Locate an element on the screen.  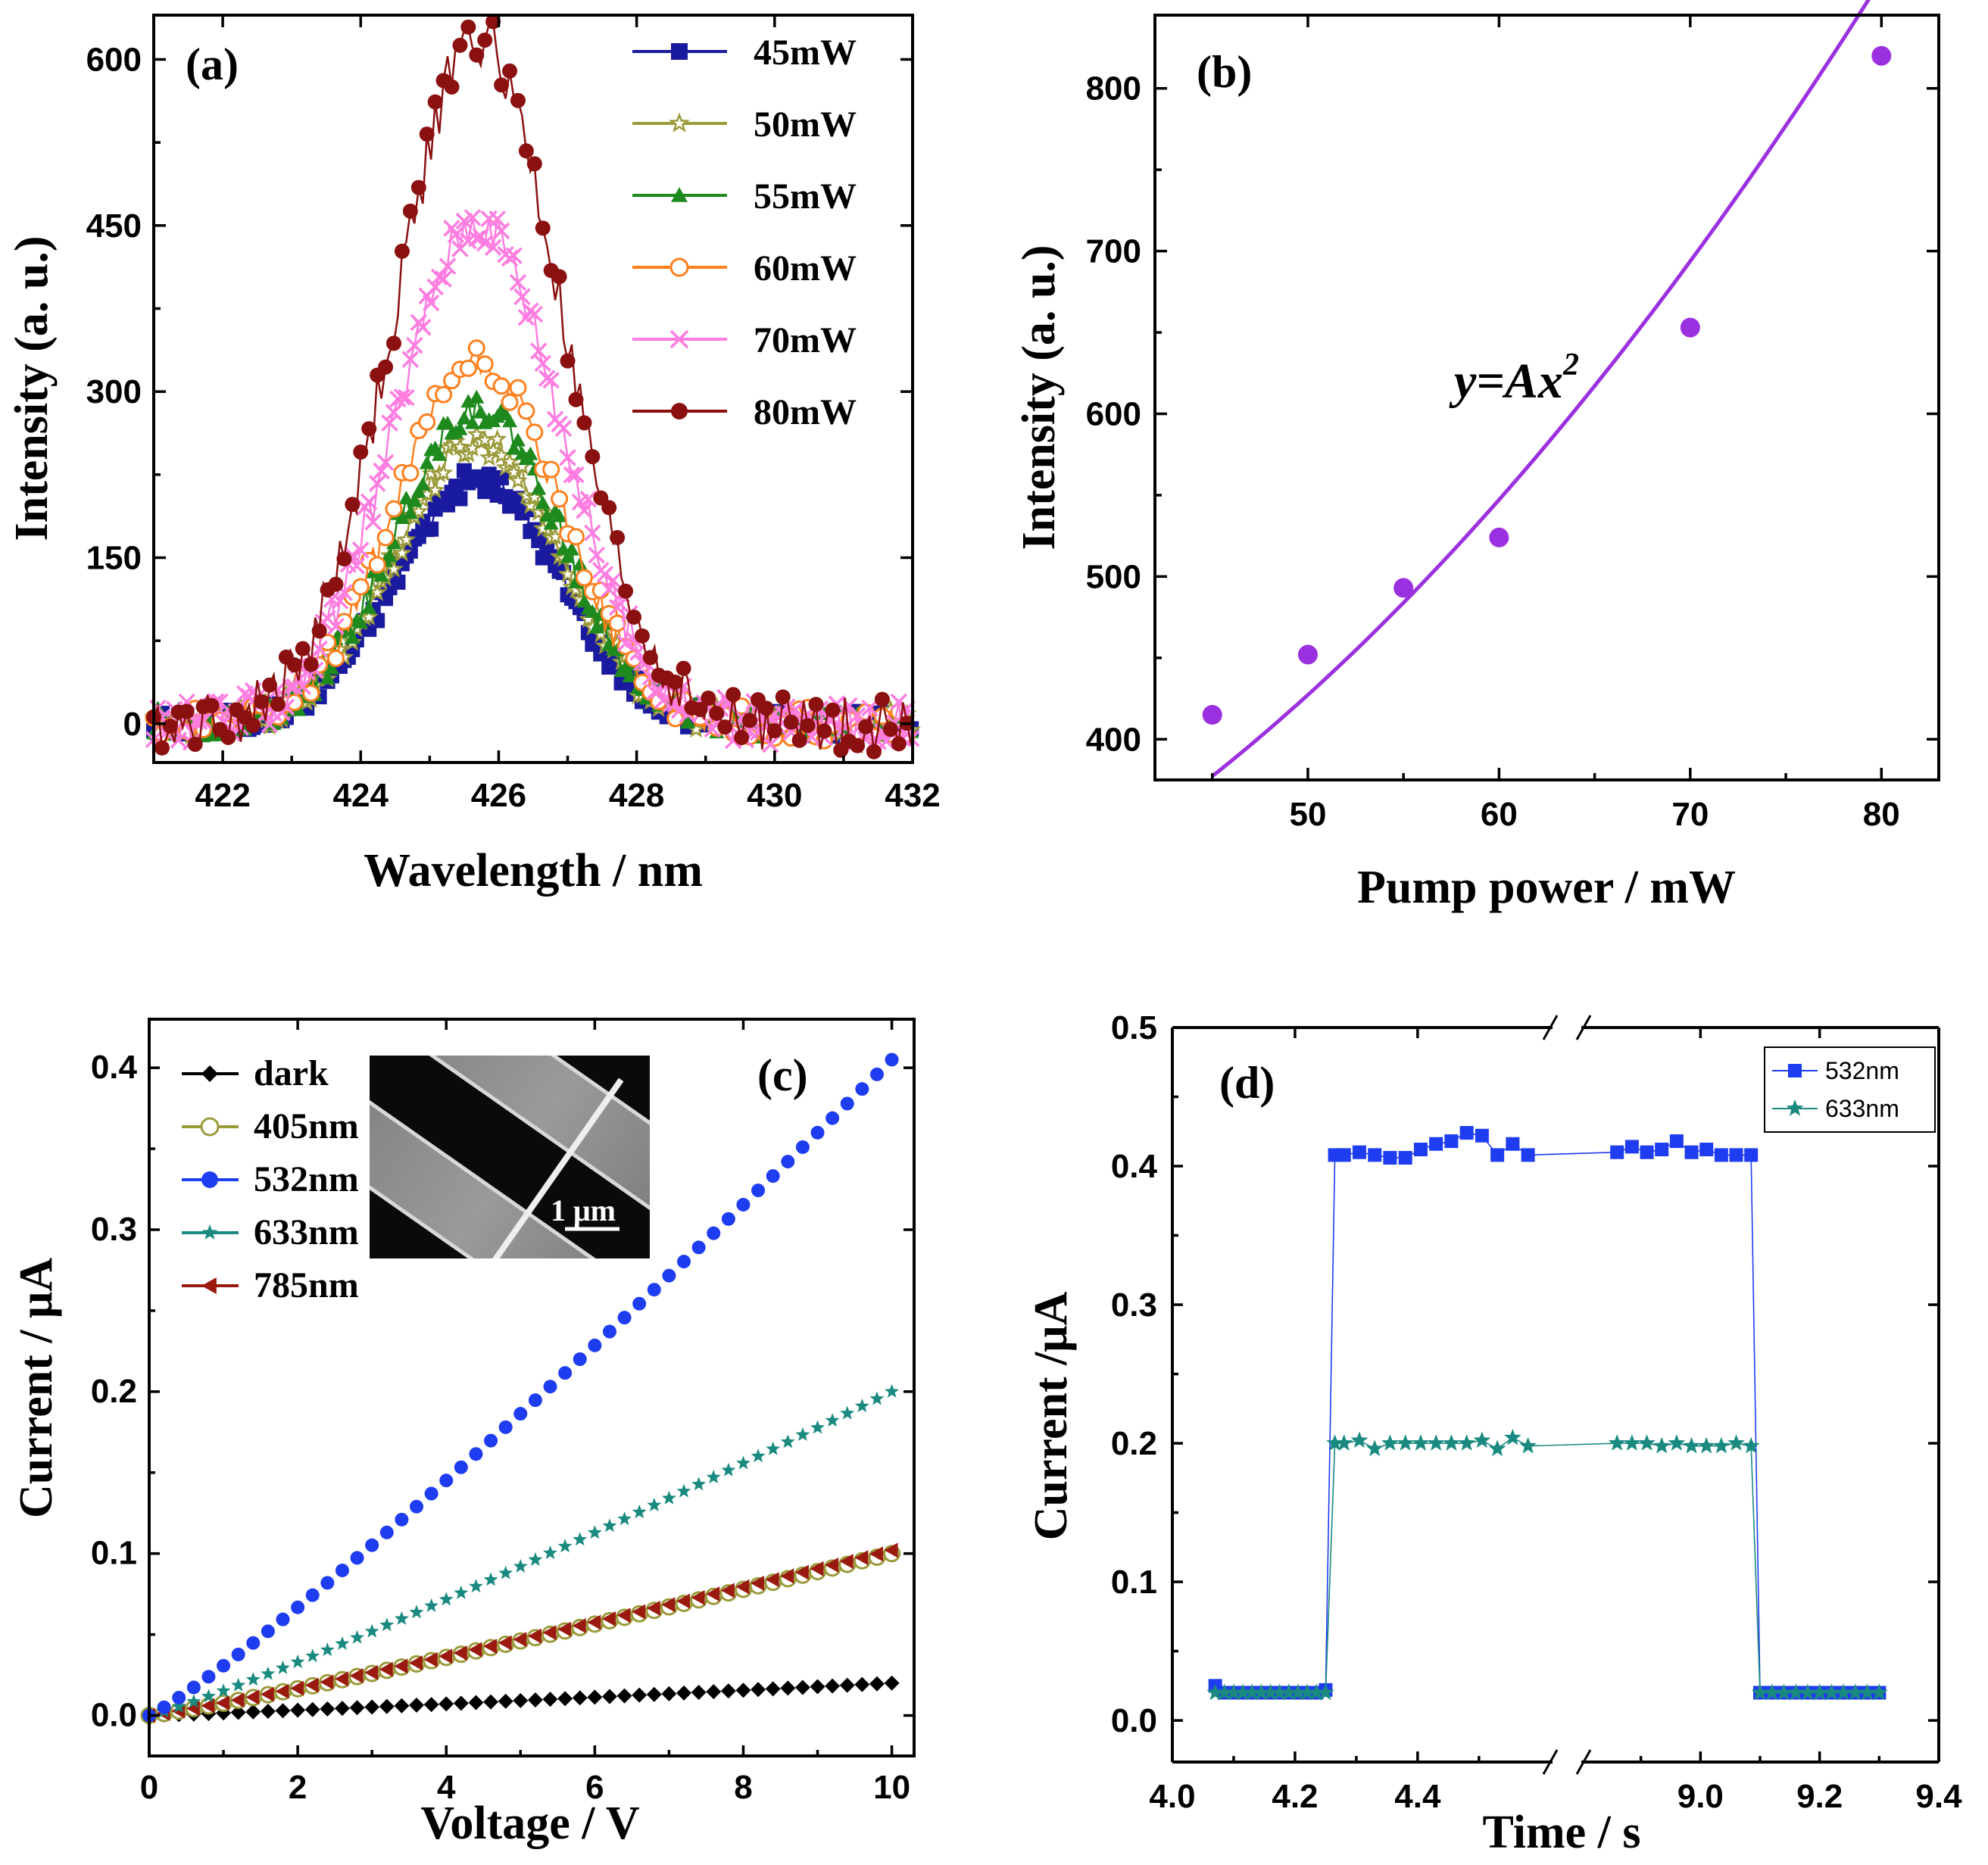
y-tick-label: 300 is located at coordinates (114, 391).